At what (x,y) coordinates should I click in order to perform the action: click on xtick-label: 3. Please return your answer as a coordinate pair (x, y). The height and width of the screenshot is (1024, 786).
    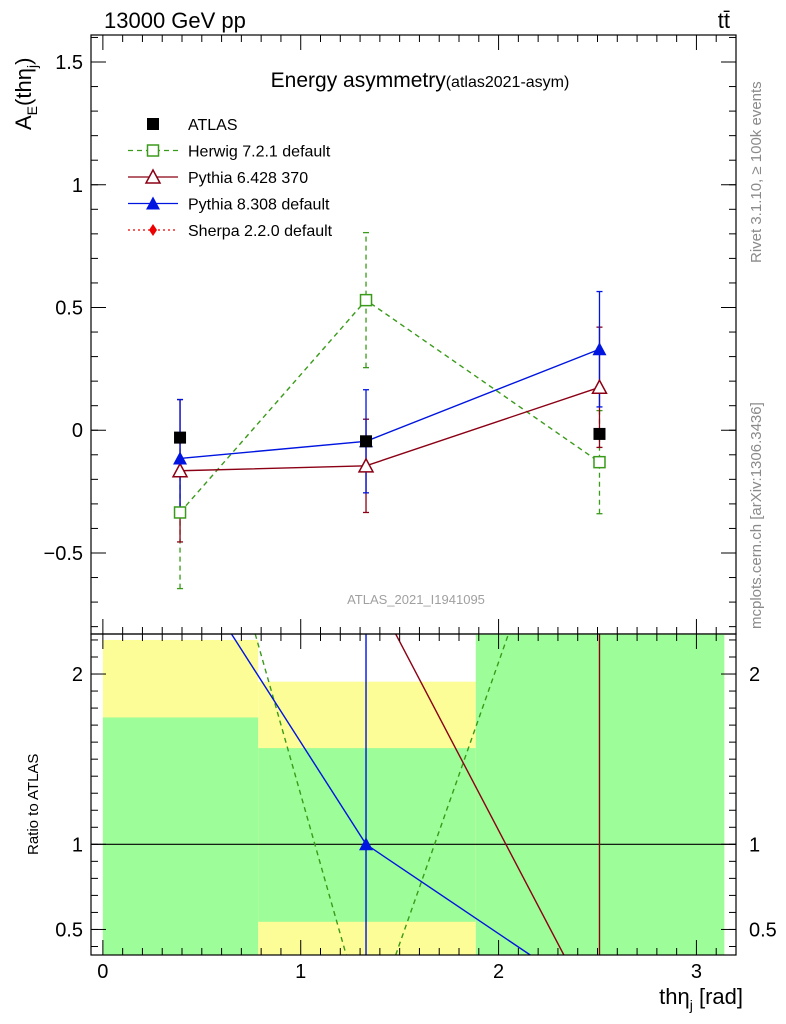
    Looking at the image, I should click on (696, 972).